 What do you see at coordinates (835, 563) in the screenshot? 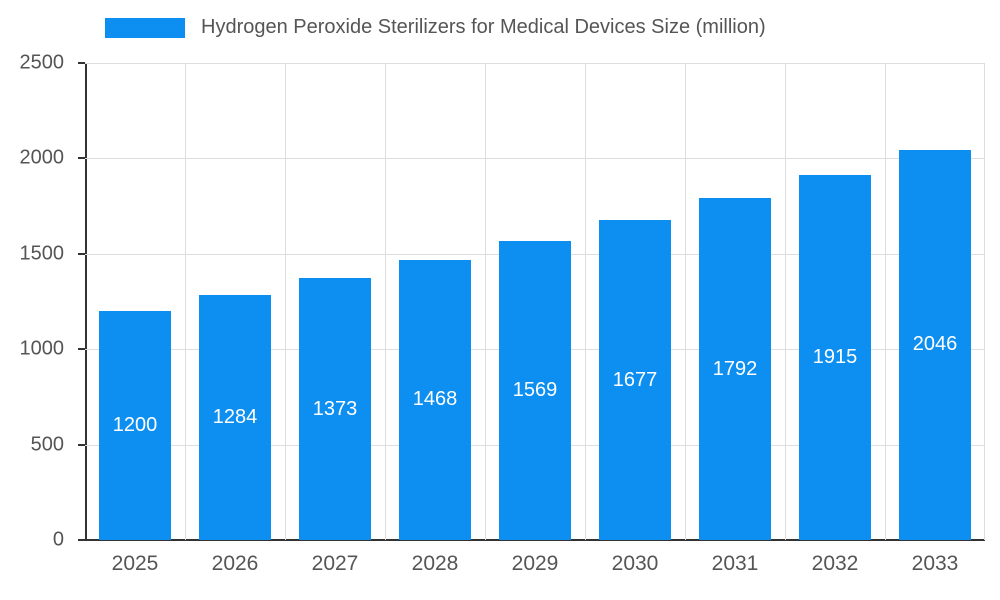
I see `x-axis-label: 2032` at bounding box center [835, 563].